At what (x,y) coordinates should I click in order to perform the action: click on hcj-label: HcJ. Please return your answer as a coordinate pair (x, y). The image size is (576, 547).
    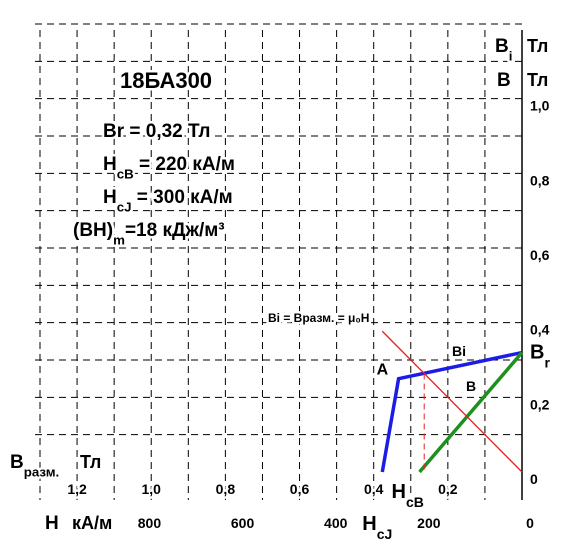
    Looking at the image, I should click on (377, 527).